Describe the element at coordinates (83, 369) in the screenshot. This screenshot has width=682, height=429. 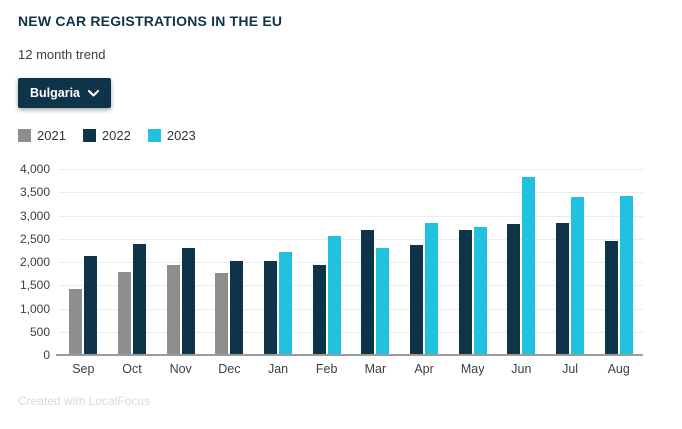
I see `month-label-sep: Sep` at that location.